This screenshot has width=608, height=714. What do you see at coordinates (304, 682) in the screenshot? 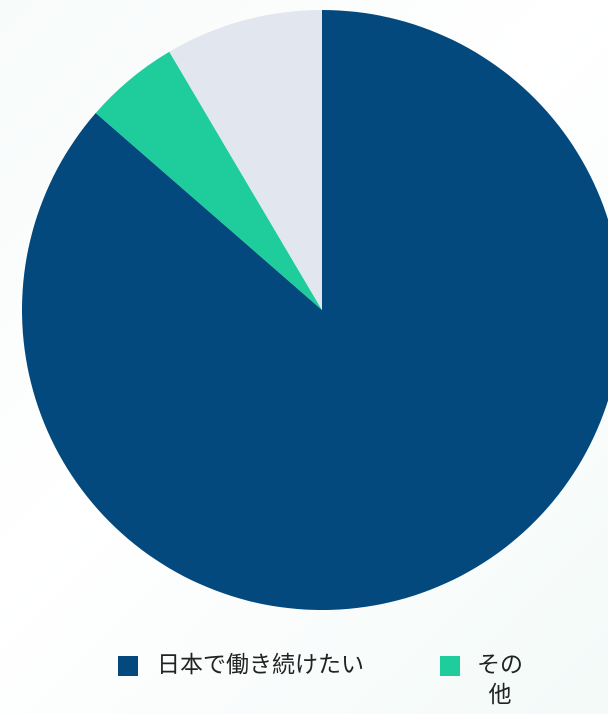
I see `legend: 日本で働き続けたい その他` at bounding box center [304, 682].